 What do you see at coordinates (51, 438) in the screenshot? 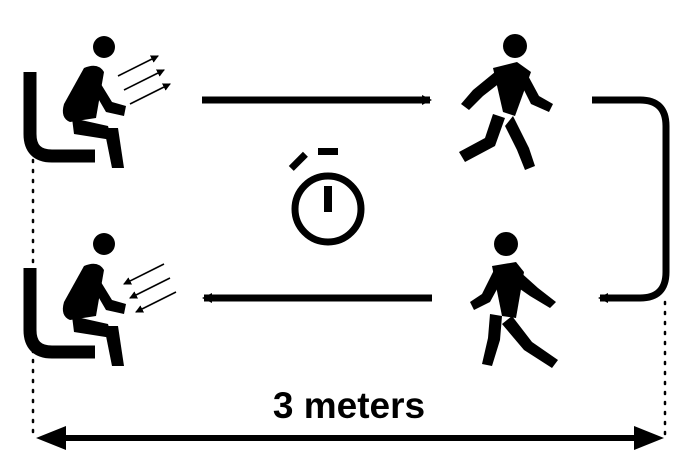
I see `distance-arrow-left-head` at bounding box center [51, 438].